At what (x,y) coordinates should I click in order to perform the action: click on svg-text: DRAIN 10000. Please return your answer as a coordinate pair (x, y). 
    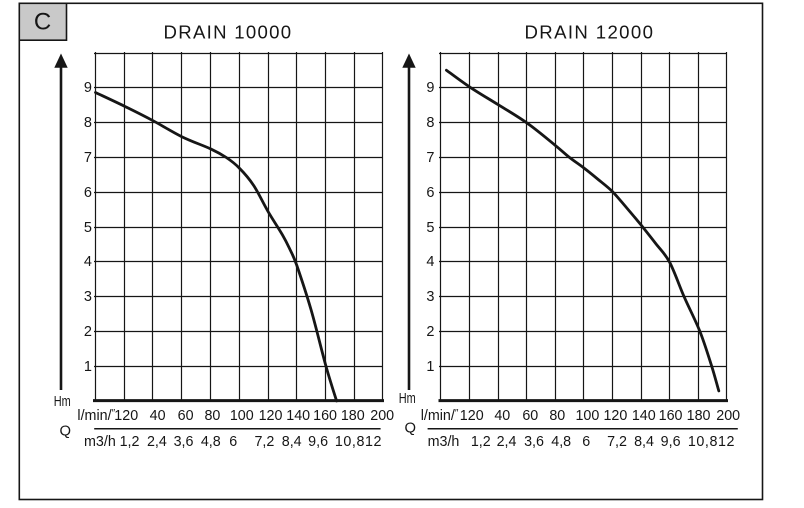
    Looking at the image, I should click on (227, 32).